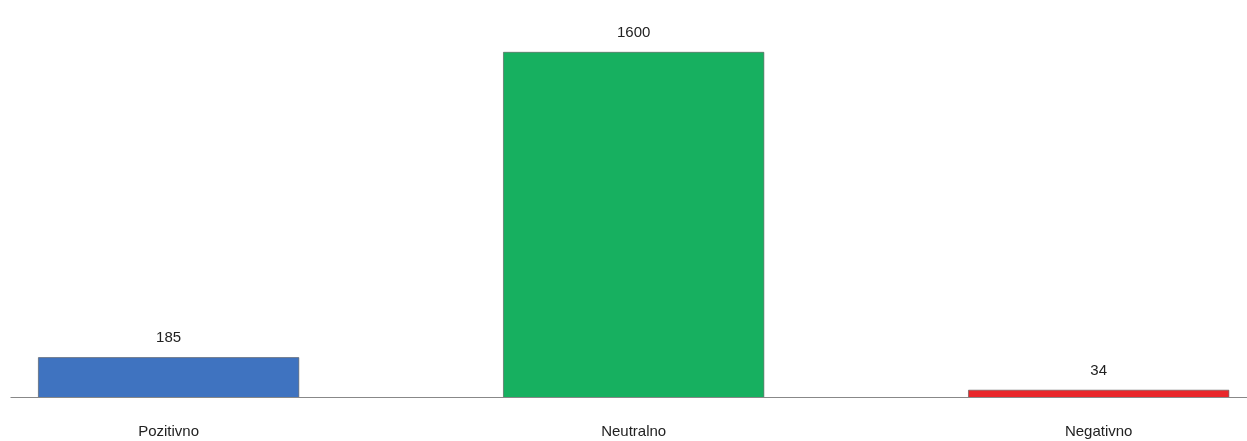 This screenshot has width=1247, height=441. Describe the element at coordinates (1098, 430) in the screenshot. I see `x-tick-label: Negativno` at that location.